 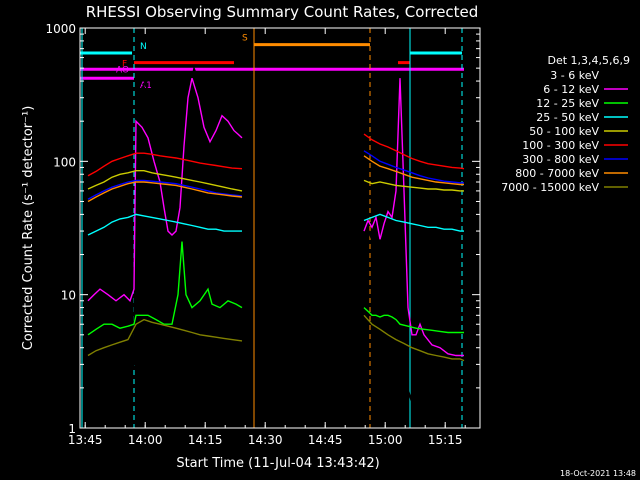 What do you see at coordinates (145, 440) in the screenshot?
I see `x-tick-label: 14:00` at bounding box center [145, 440].